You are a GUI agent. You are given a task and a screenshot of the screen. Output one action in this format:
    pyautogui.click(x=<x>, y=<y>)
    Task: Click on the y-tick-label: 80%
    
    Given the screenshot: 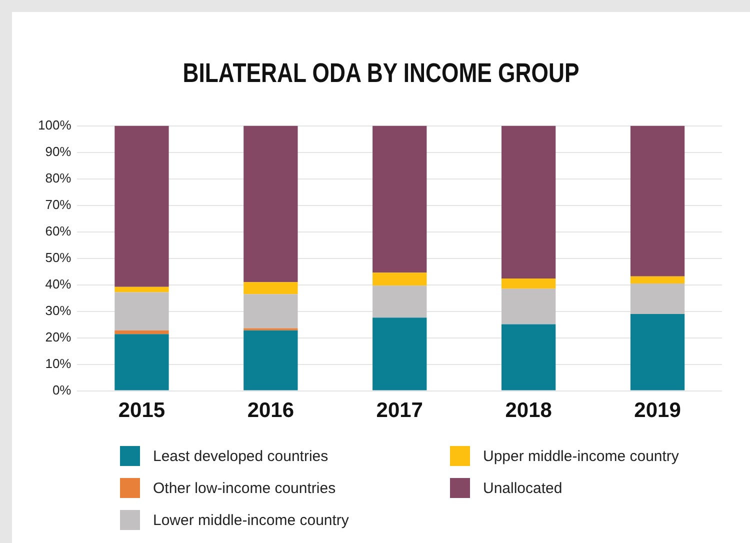 What is the action you would take?
    pyautogui.click(x=58, y=178)
    